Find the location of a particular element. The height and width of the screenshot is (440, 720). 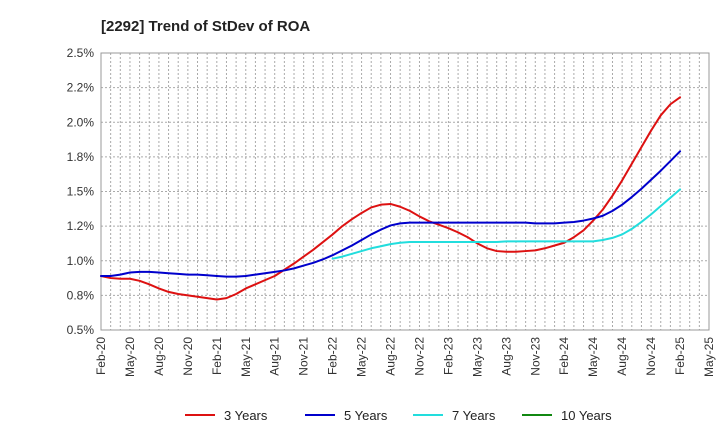

y-tick-label: 2.2% is located at coordinates (81, 88).